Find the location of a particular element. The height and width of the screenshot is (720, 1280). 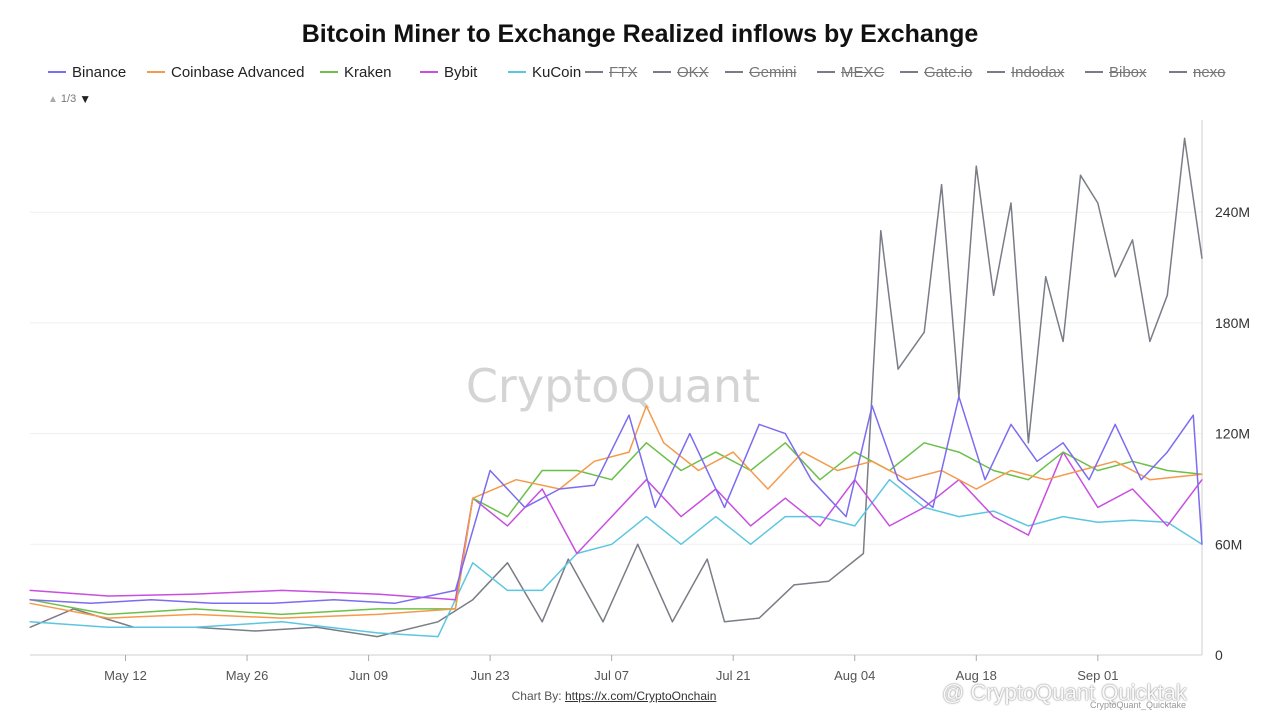

legend-label: Bibox is located at coordinates (1128, 72).